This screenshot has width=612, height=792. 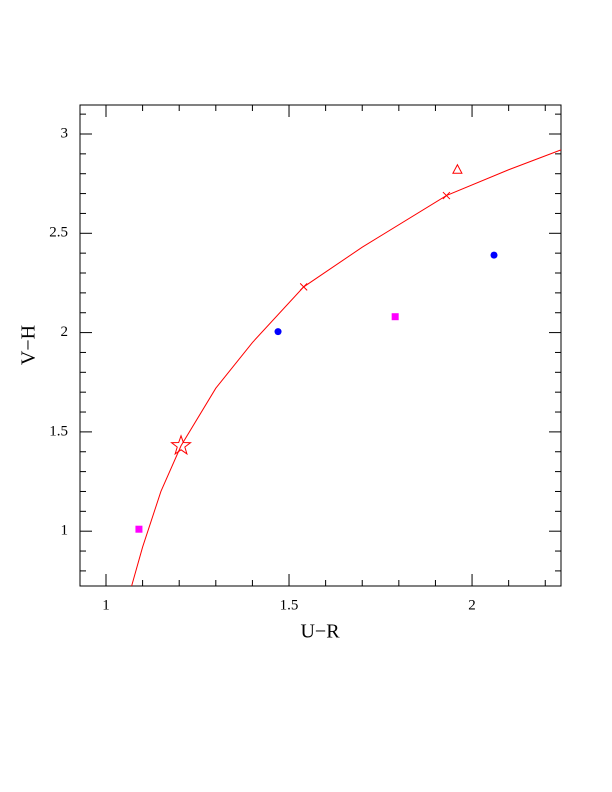 What do you see at coordinates (29, 345) in the screenshot?
I see `y-axis-label: V−H` at bounding box center [29, 345].